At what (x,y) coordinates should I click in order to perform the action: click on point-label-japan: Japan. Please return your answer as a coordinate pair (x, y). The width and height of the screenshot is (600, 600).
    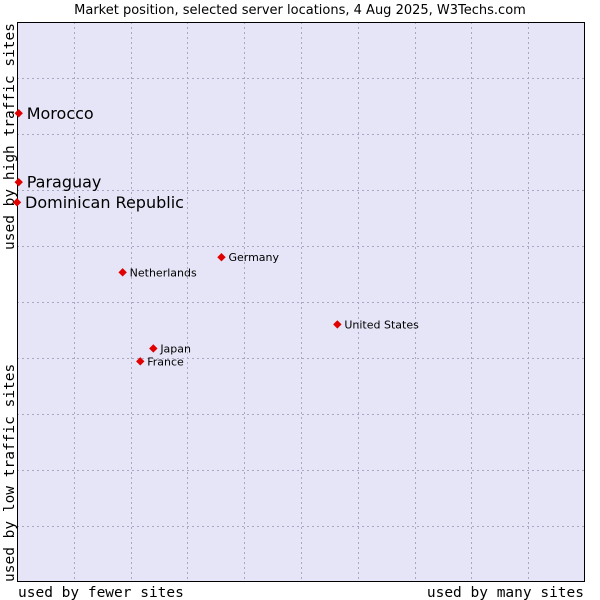
    Looking at the image, I should click on (175, 348).